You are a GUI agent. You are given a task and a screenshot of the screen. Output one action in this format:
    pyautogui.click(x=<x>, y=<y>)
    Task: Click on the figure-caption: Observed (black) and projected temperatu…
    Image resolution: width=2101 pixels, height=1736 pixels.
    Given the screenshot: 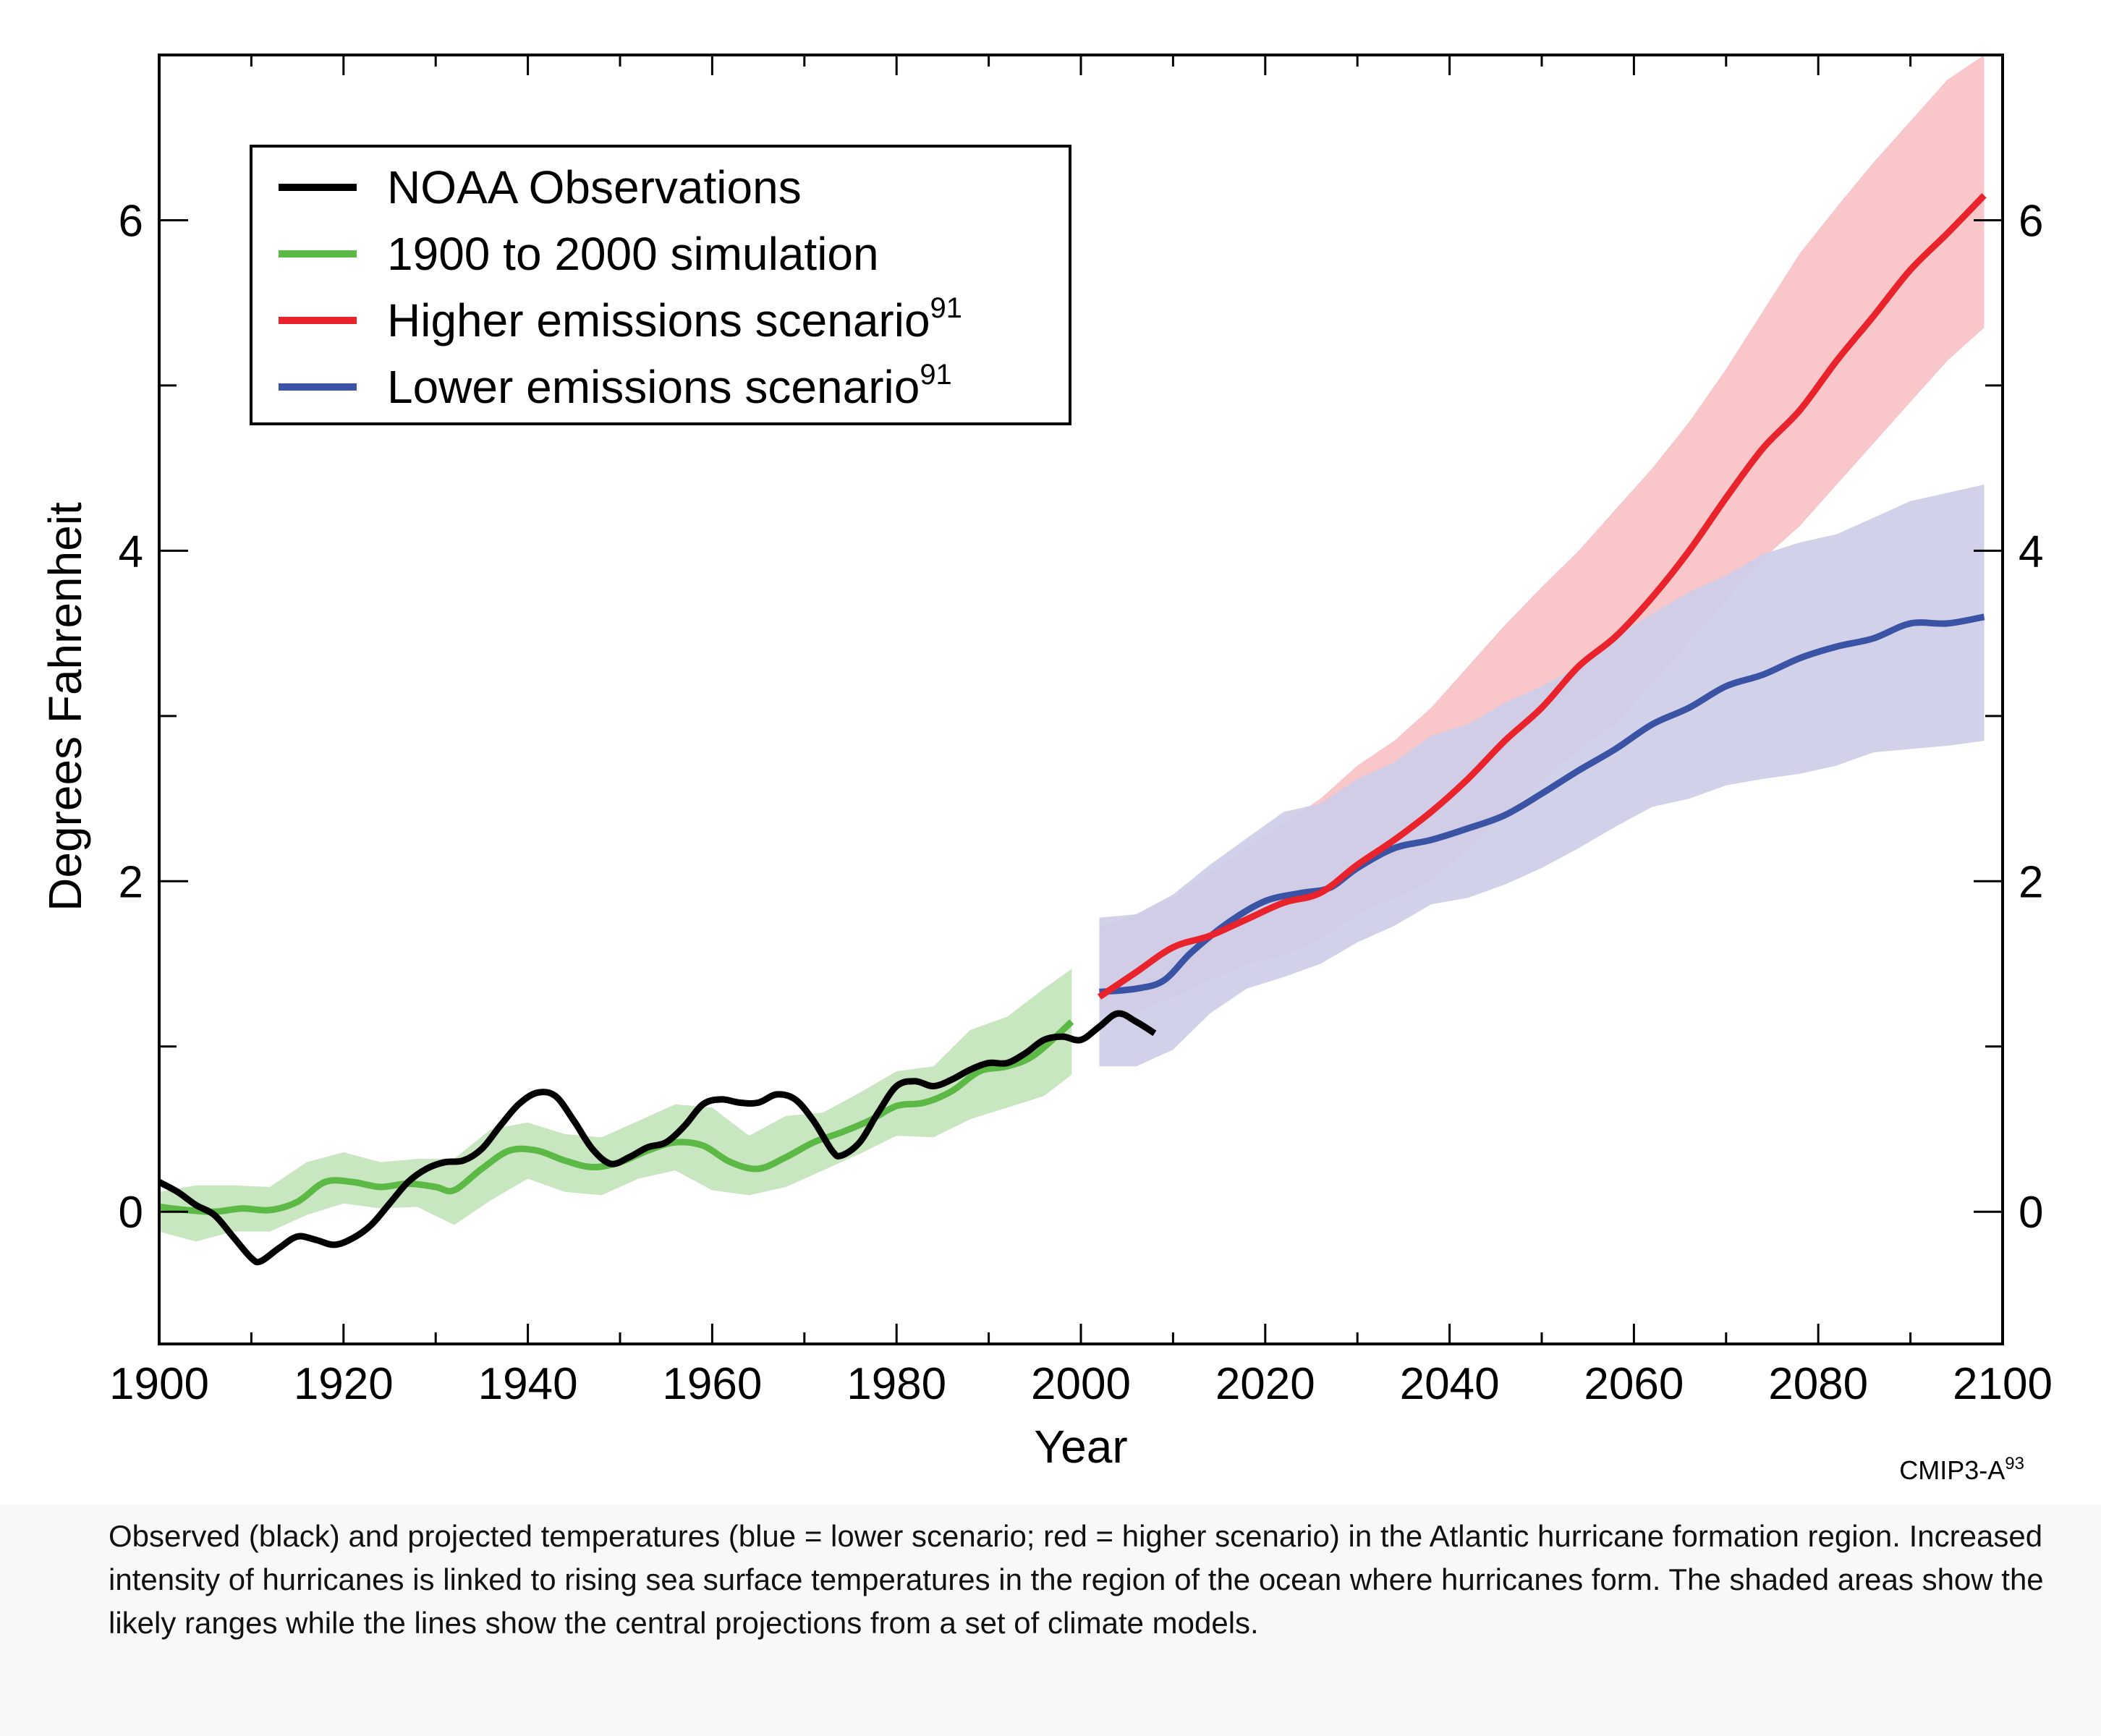 What is the action you would take?
    pyautogui.click(x=1076, y=1580)
    